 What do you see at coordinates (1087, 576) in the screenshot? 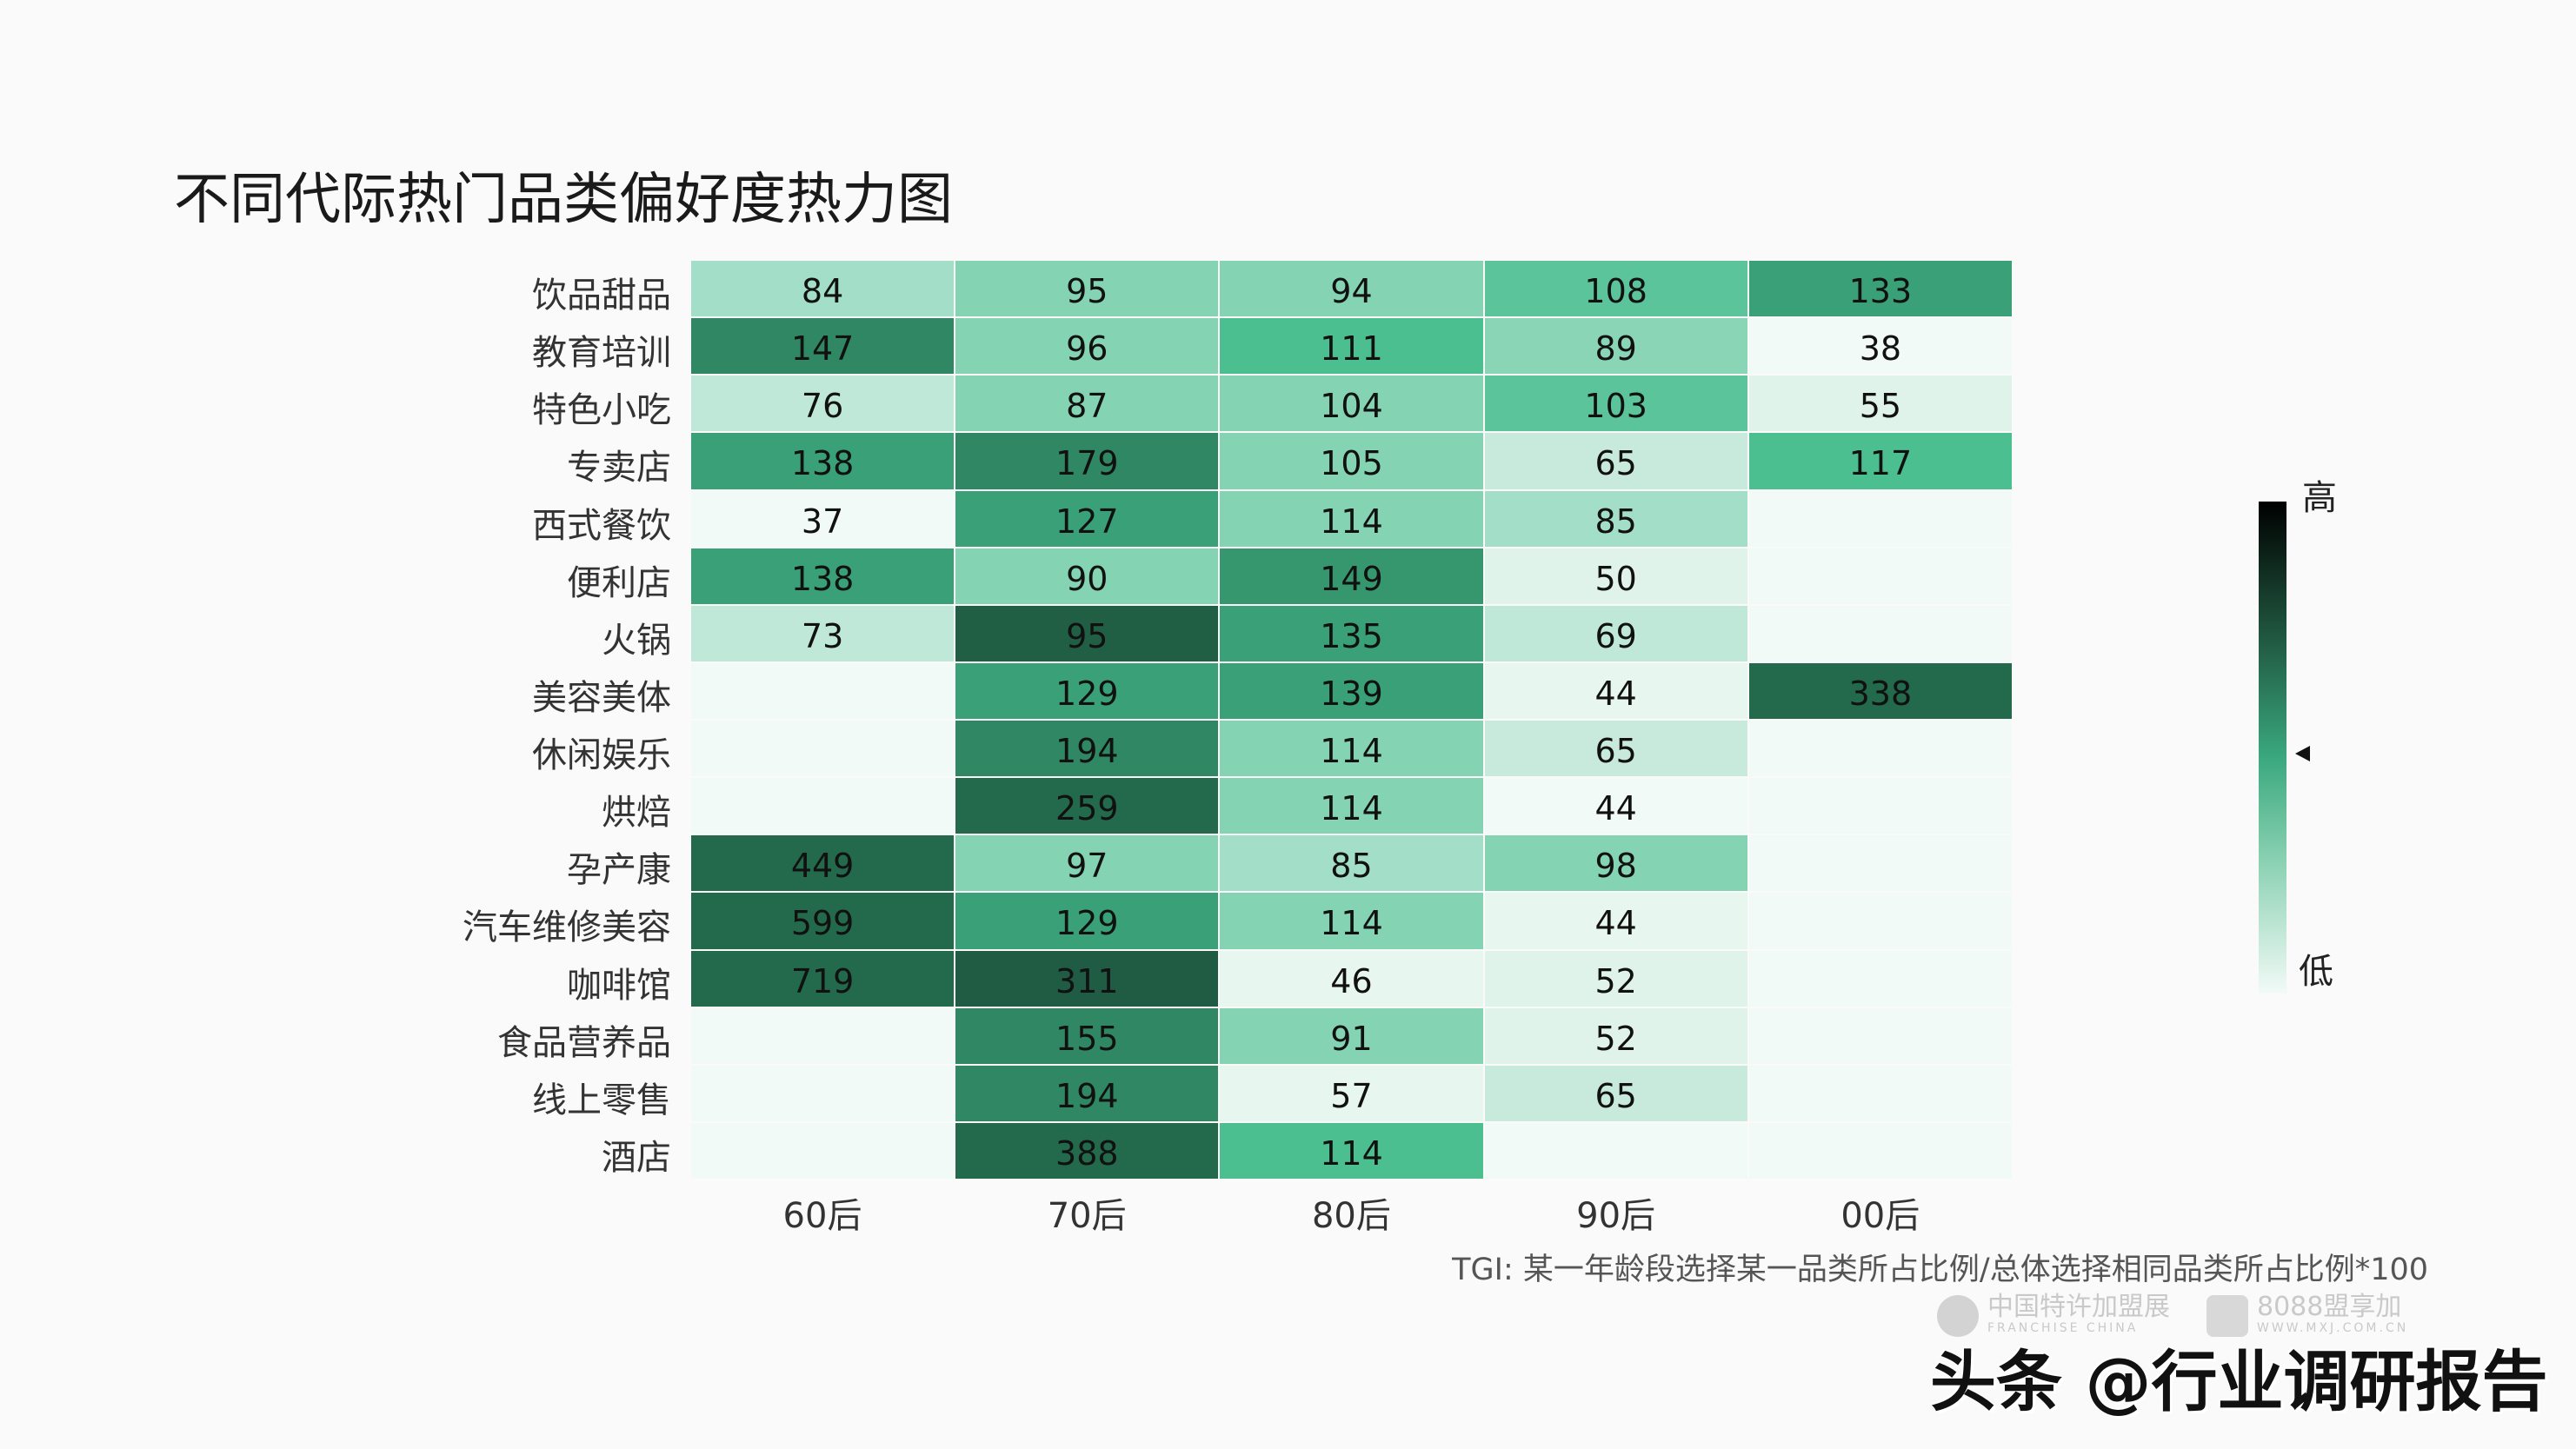
I see `heatmap-cell: 90` at bounding box center [1087, 576].